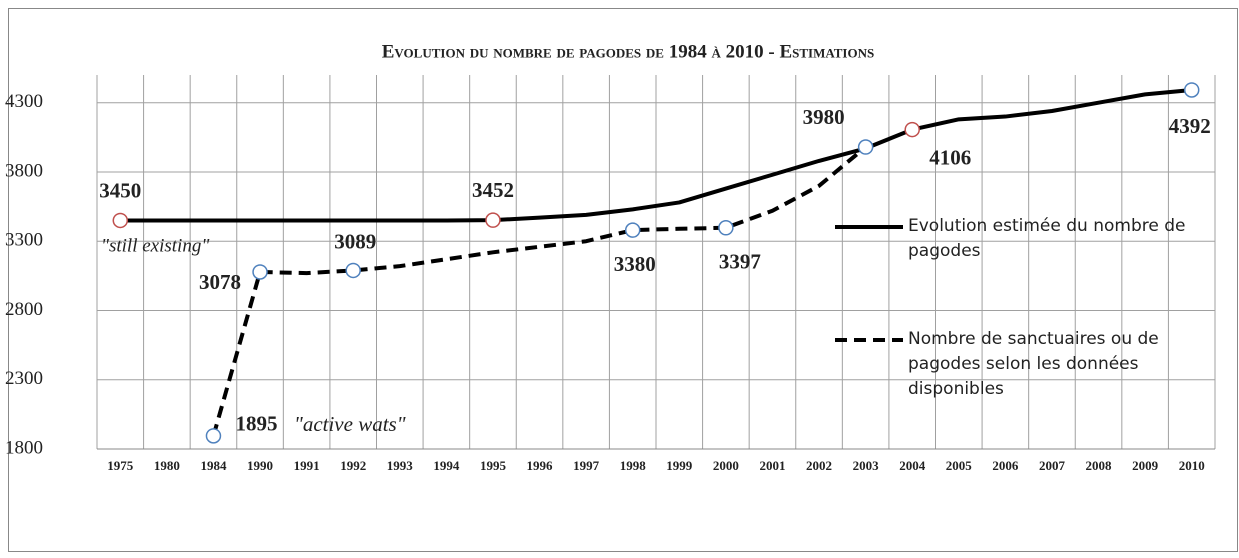  What do you see at coordinates (1192, 465) in the screenshot?
I see `x-tick-label: 2010` at bounding box center [1192, 465].